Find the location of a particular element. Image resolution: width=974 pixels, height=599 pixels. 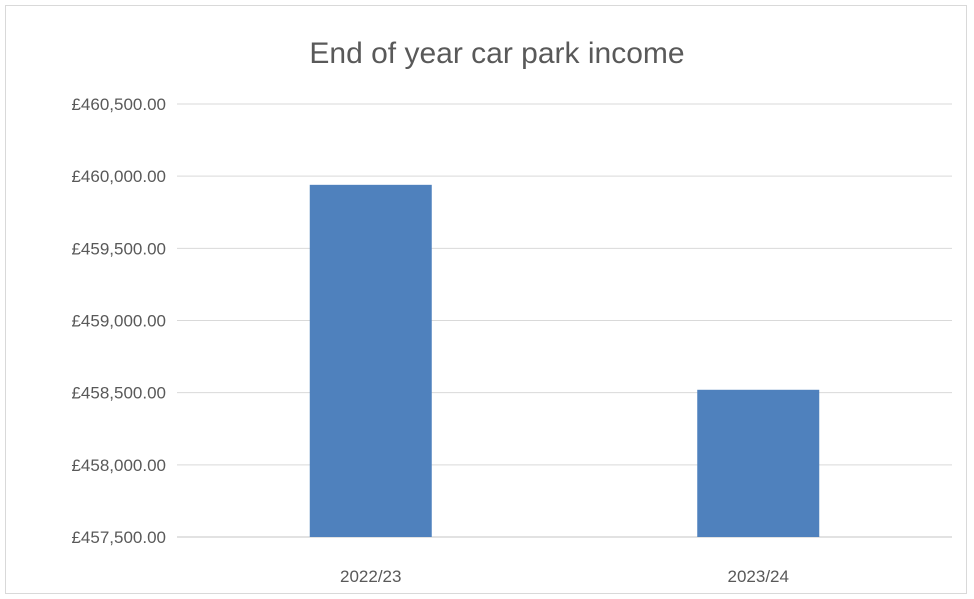

y-tick-label: £458,000.00 is located at coordinates (118, 465).